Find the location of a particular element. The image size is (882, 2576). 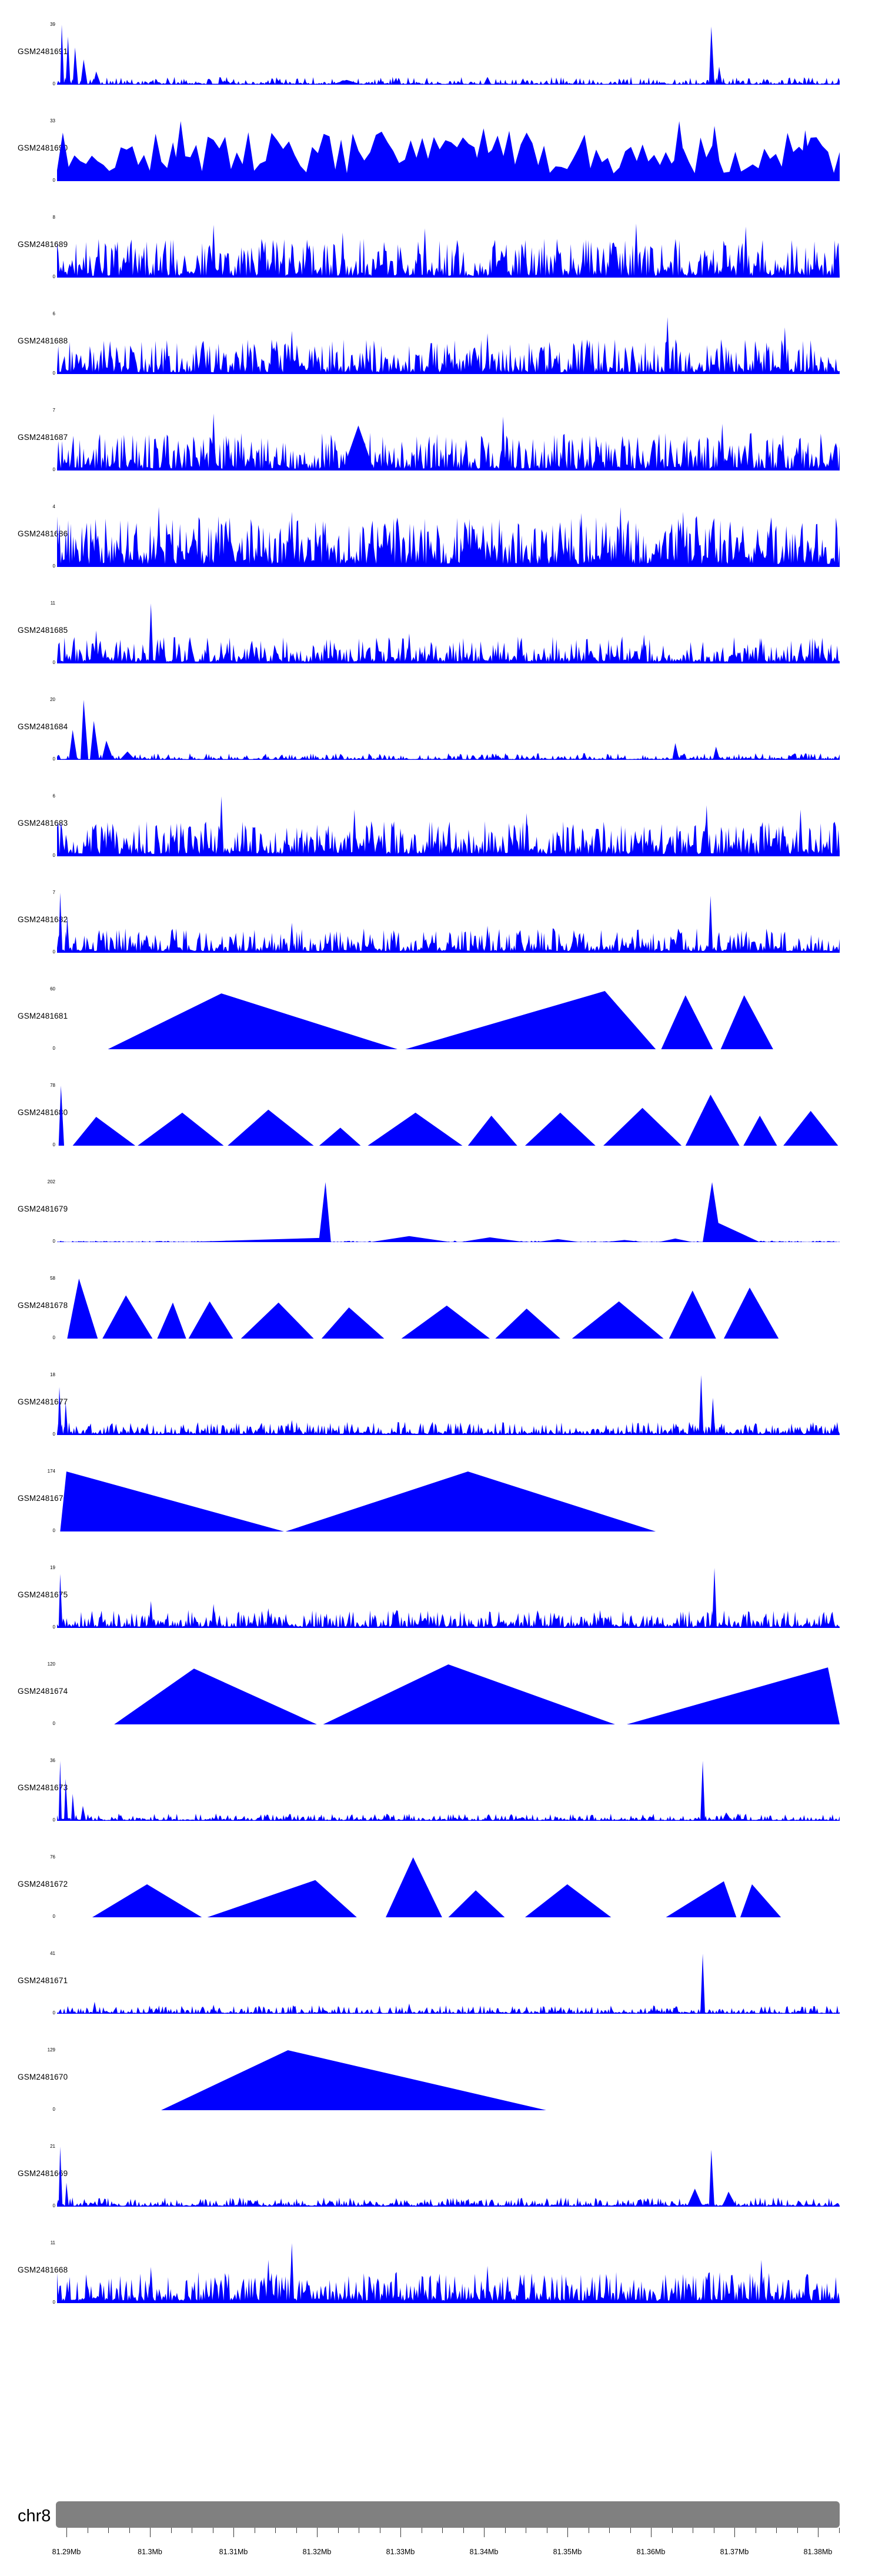

y-axis-max-label: 41 is located at coordinates (52, 1953).